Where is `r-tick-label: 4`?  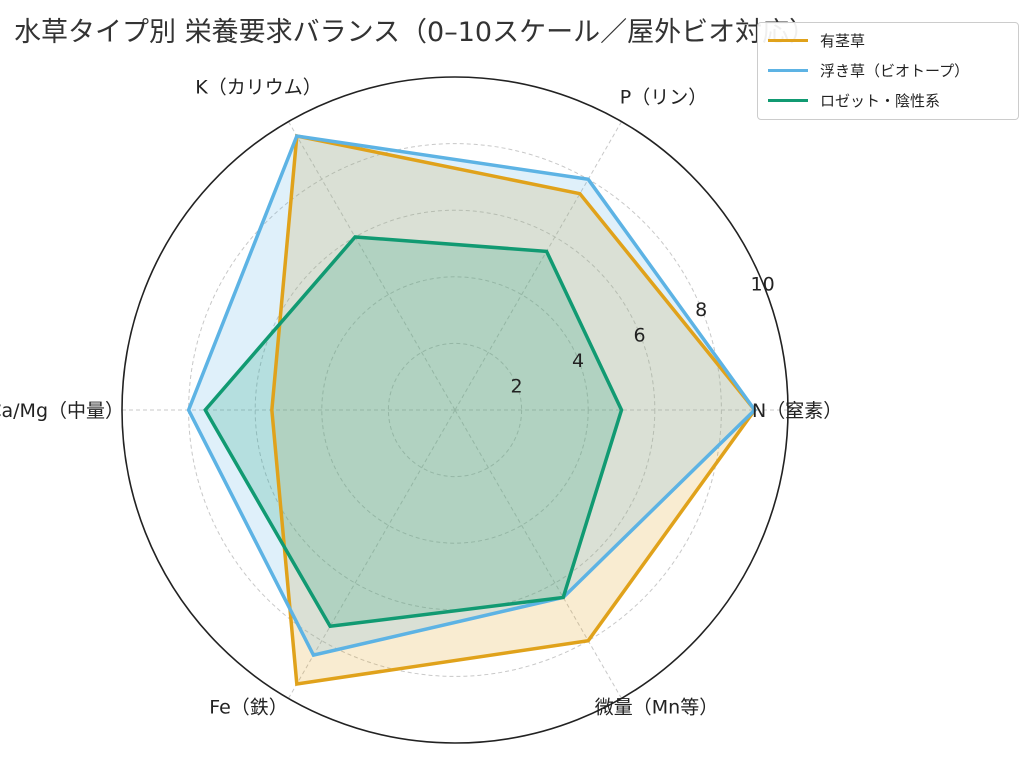 r-tick-label: 4 is located at coordinates (578, 361).